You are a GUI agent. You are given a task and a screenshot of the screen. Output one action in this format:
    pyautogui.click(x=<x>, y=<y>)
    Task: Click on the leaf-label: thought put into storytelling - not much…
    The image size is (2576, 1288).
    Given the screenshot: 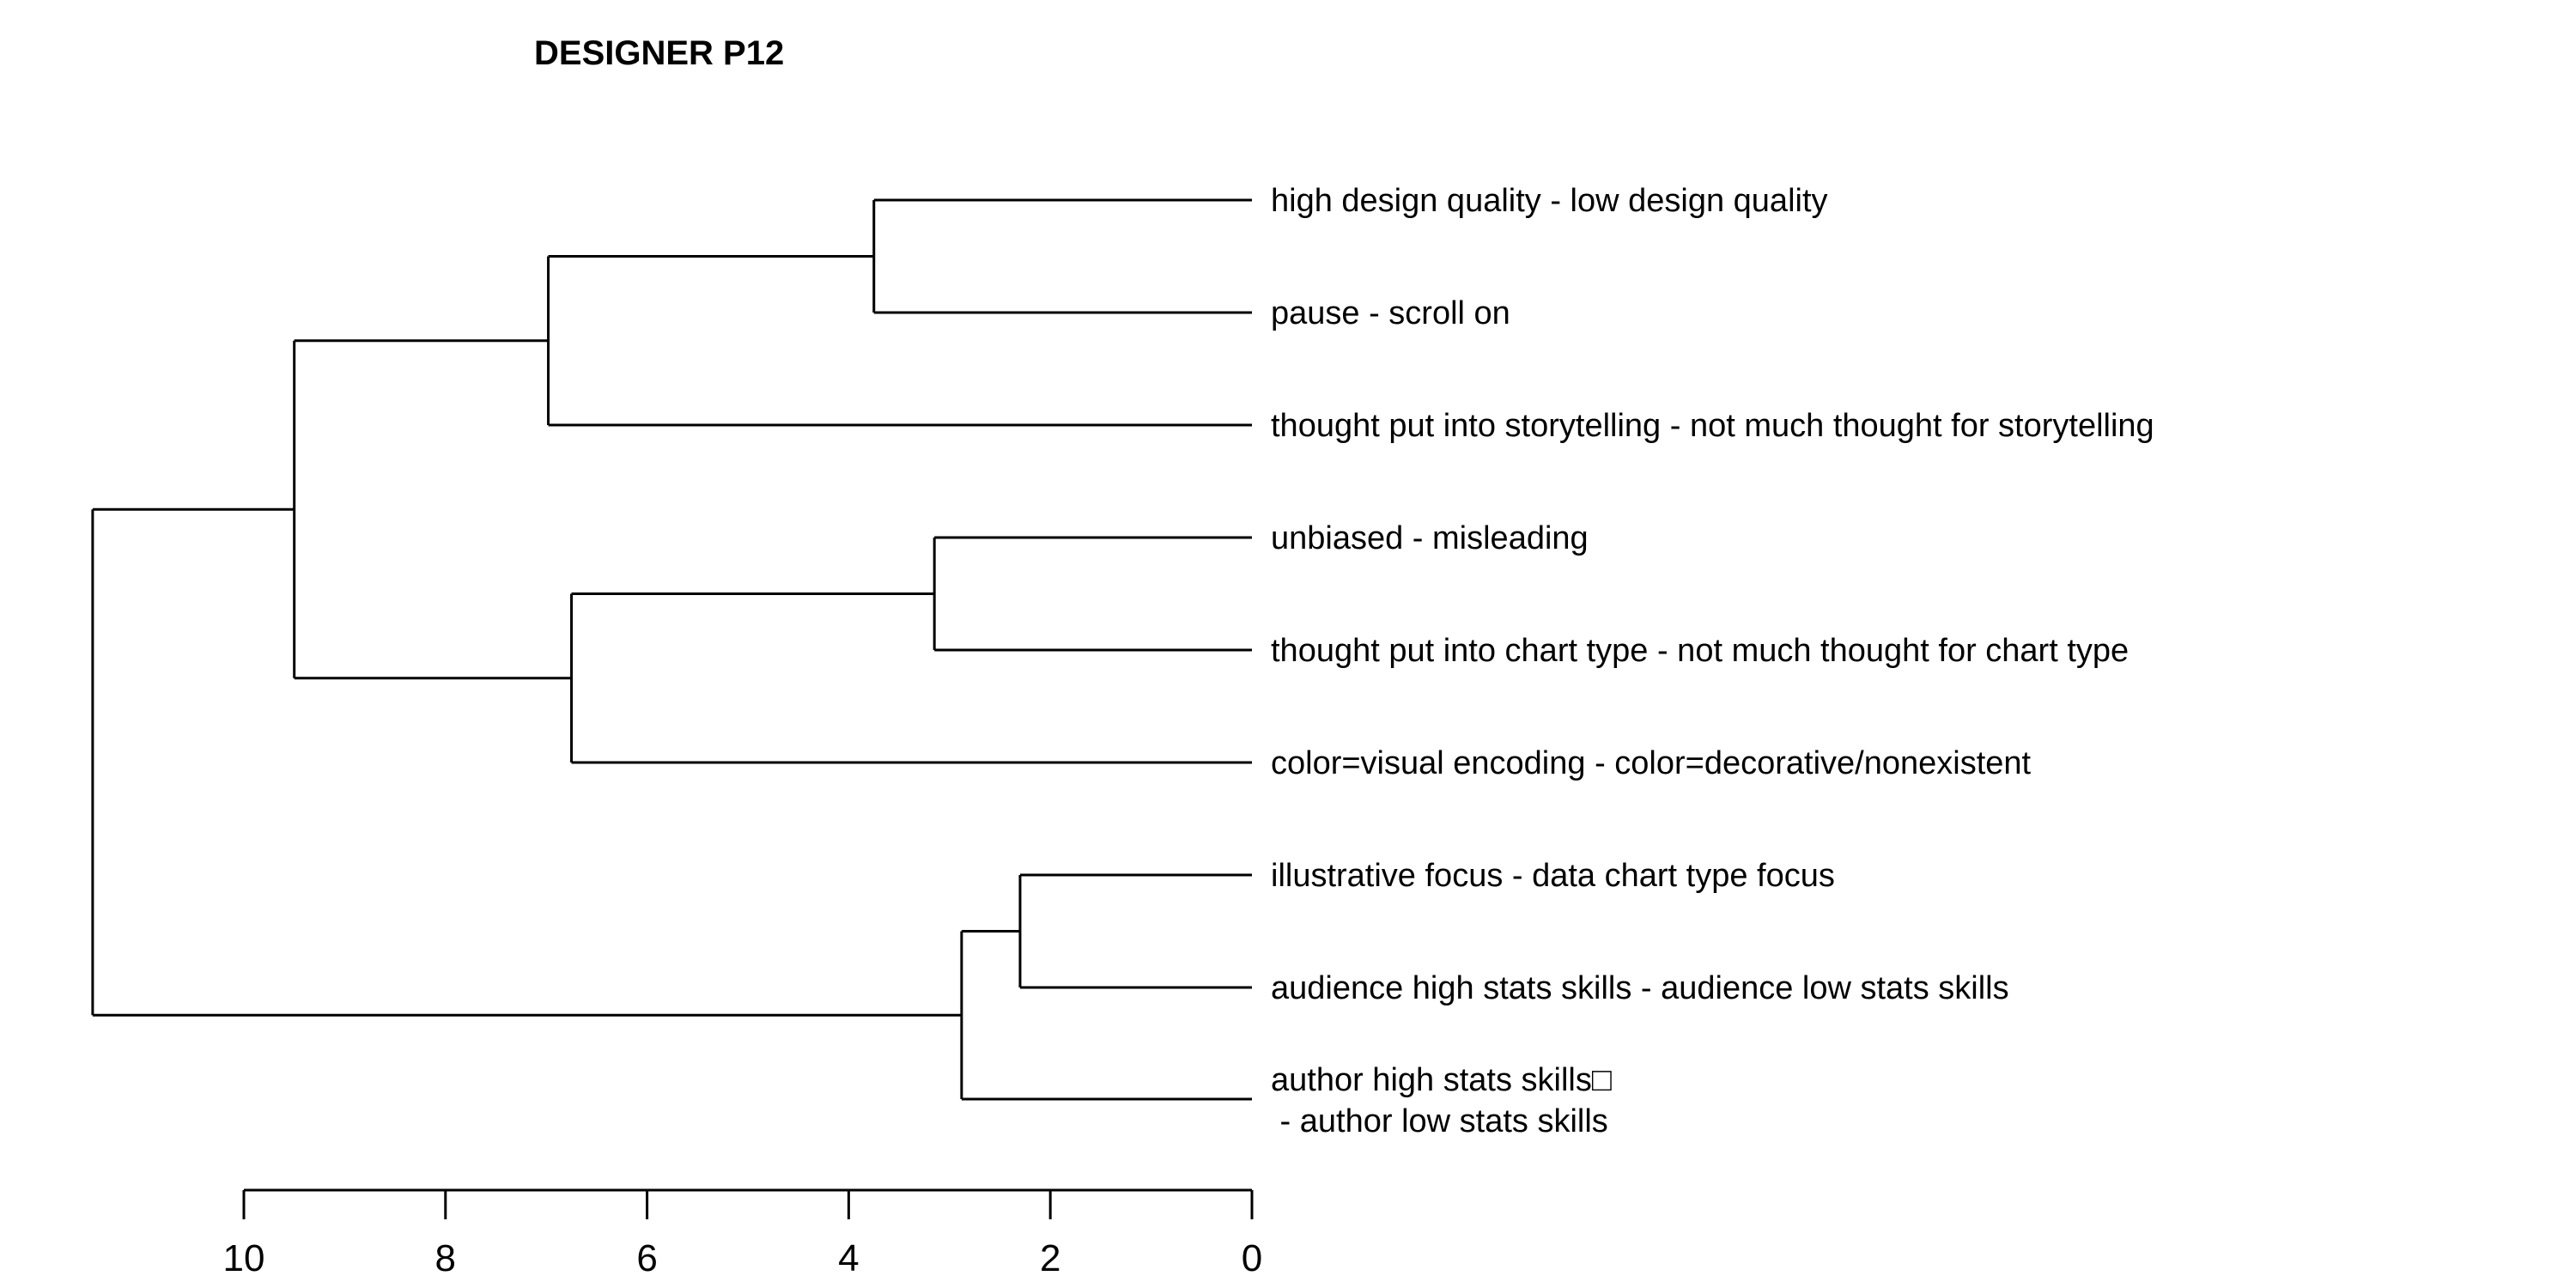 What is the action you would take?
    pyautogui.click(x=1712, y=426)
    